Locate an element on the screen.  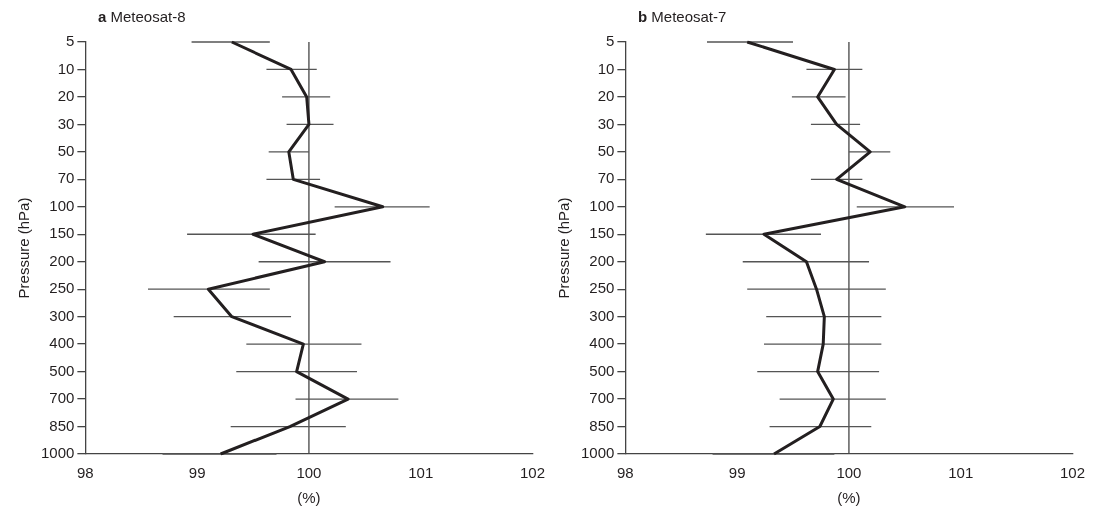
chart-title: a Meteosat-8 is located at coordinates (142, 16).